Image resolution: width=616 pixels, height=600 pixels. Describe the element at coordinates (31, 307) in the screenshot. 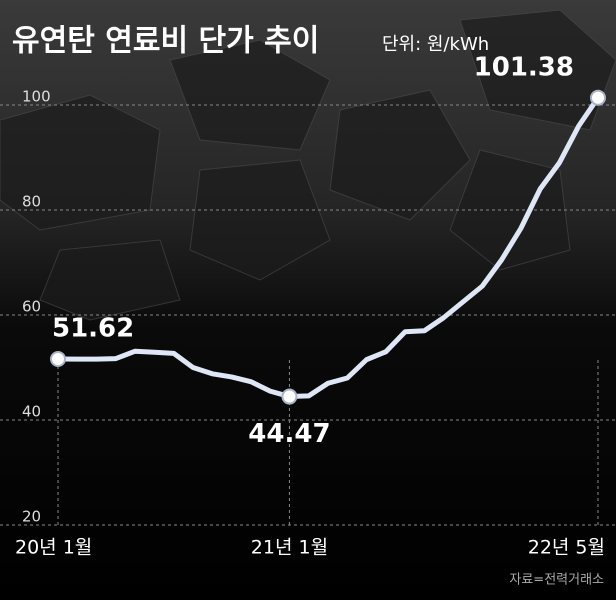

I see `y-tick-label: 60` at that location.